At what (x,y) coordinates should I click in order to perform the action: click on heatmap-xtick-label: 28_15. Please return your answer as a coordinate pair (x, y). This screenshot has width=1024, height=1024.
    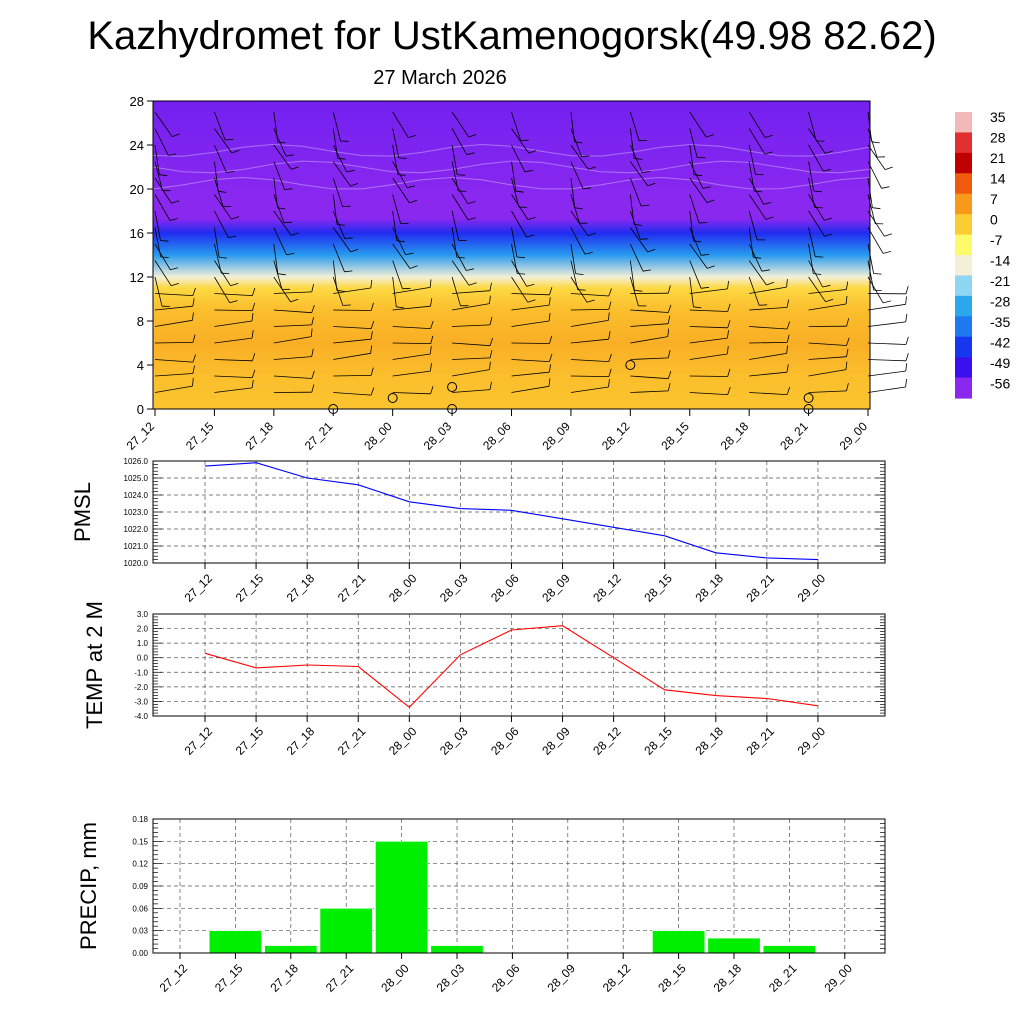
    Looking at the image, I should click on (675, 436).